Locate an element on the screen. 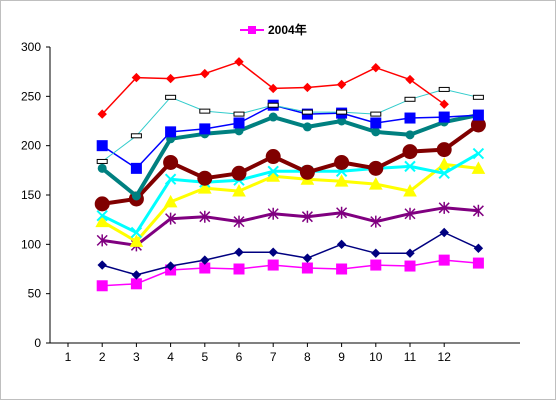 This screenshot has height=400, width=556. x-tick-label: 7 is located at coordinates (273, 357).